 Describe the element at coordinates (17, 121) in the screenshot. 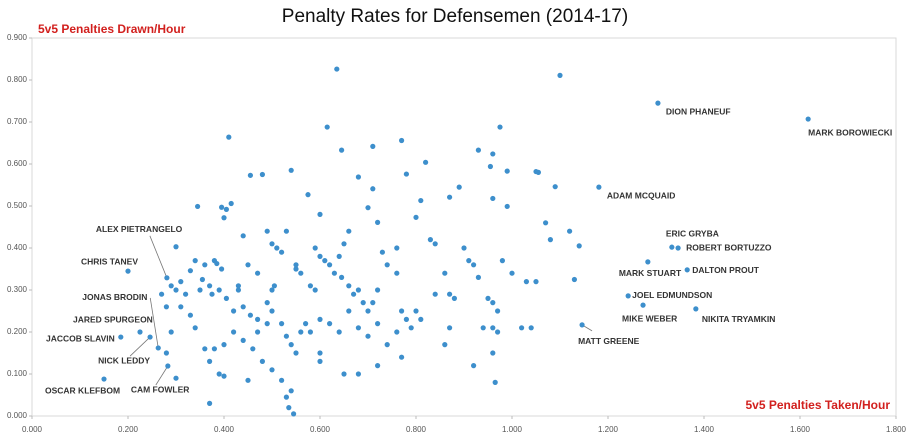

I see `y-tick-label: 0.700` at that location.